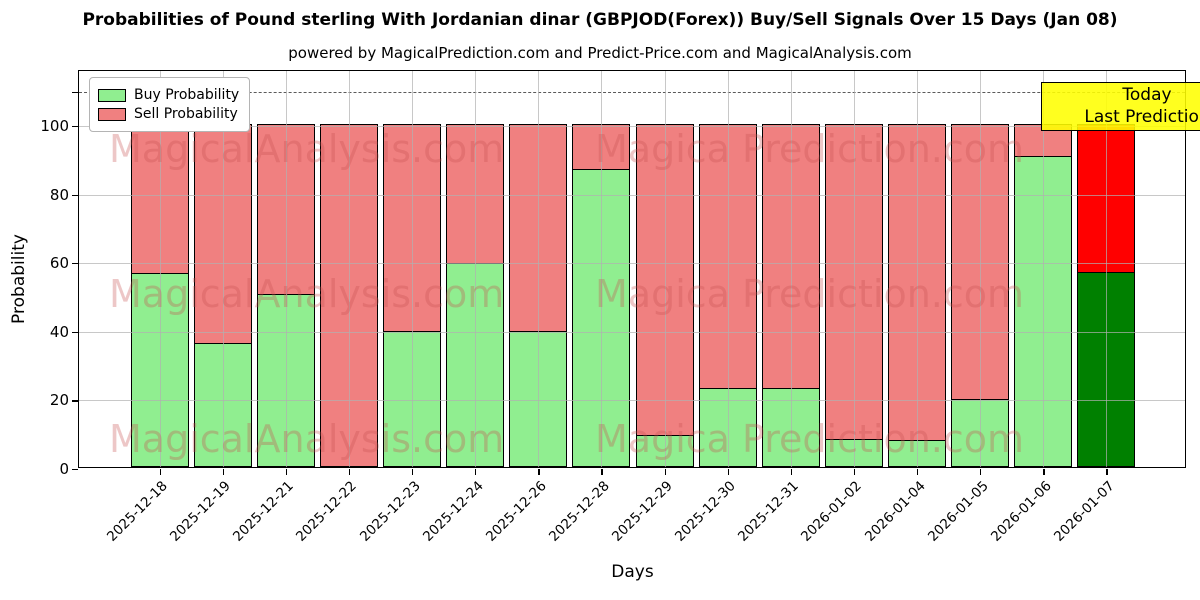  What do you see at coordinates (170, 104) in the screenshot?
I see `legend: Buy Probability Sell Probability` at bounding box center [170, 104].